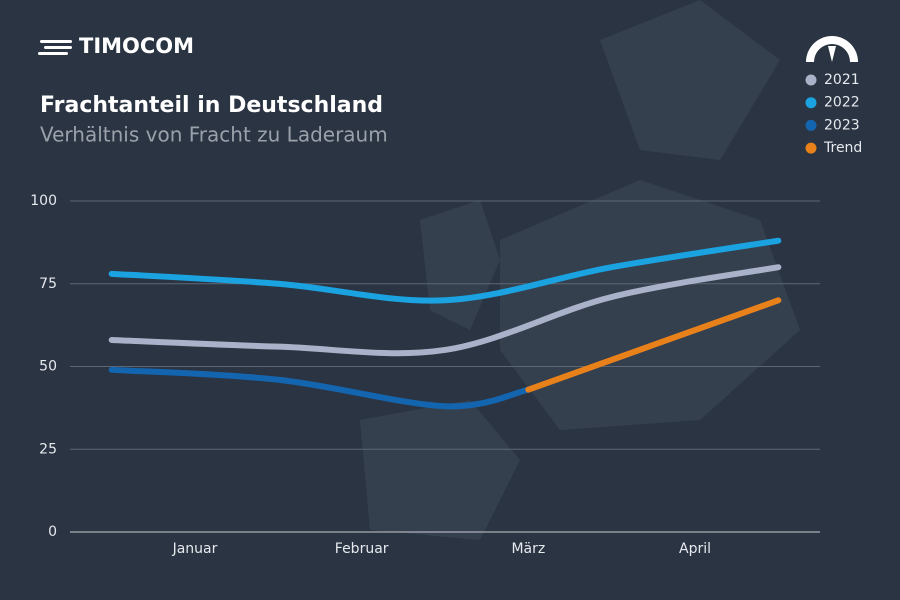  Describe the element at coordinates (842, 103) in the screenshot. I see `legend-label: 2022` at that location.